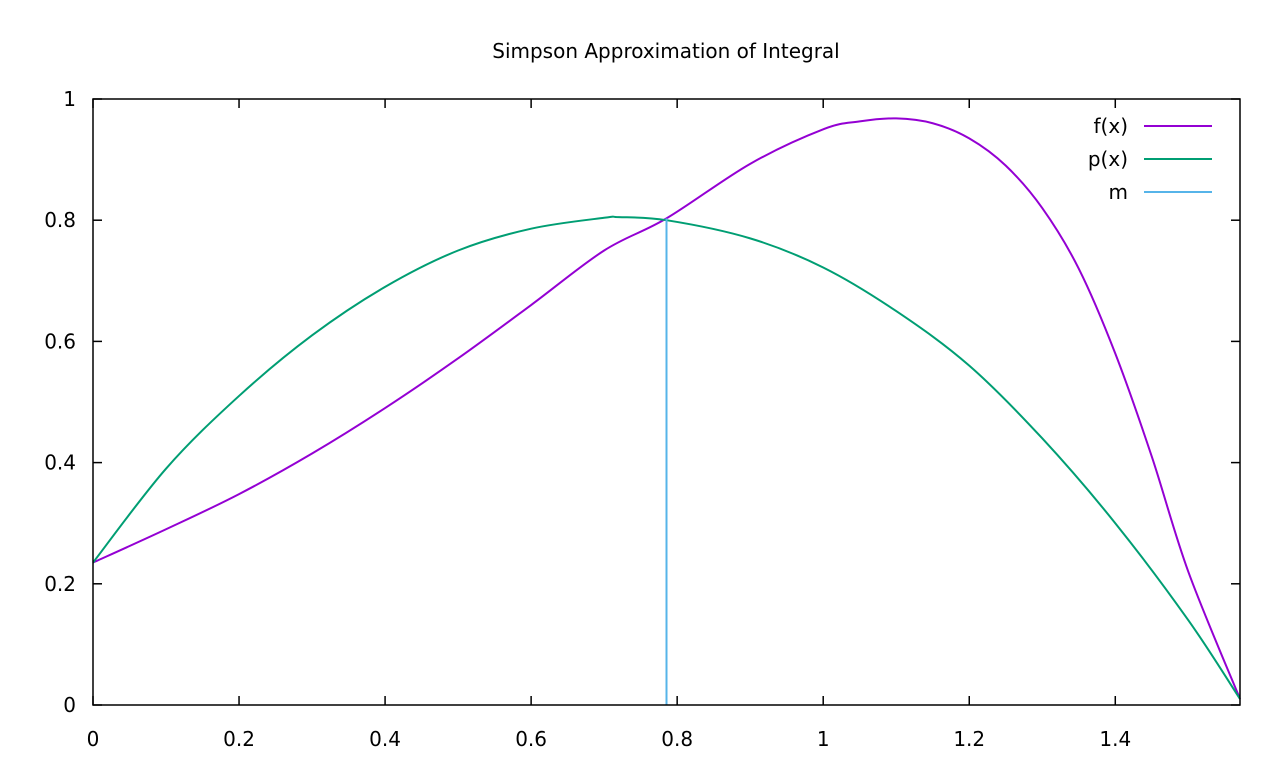  I want to click on legend-label: m, so click(1118, 192).